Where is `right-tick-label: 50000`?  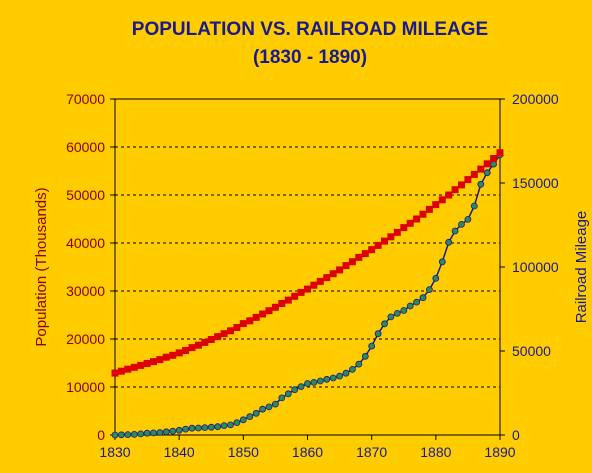 right-tick-label: 50000 is located at coordinates (531, 351).